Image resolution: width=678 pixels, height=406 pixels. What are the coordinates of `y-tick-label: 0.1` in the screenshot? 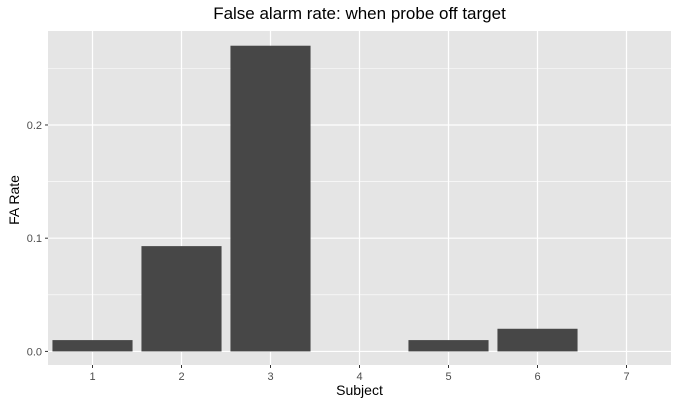 It's located at (34, 239).